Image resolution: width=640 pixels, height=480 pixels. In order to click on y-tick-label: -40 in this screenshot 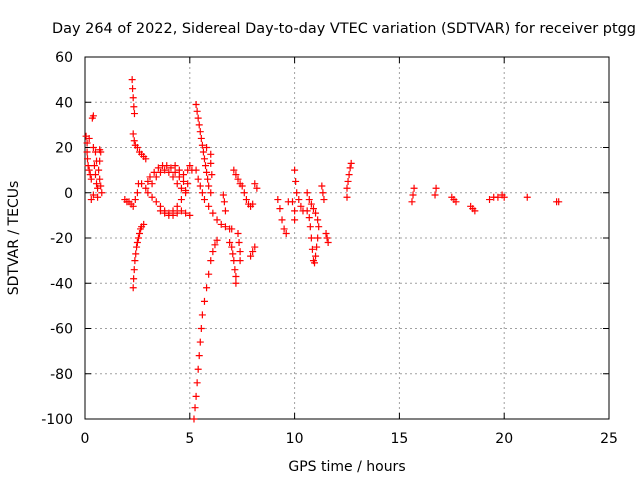, I will do `click(61, 284)`.